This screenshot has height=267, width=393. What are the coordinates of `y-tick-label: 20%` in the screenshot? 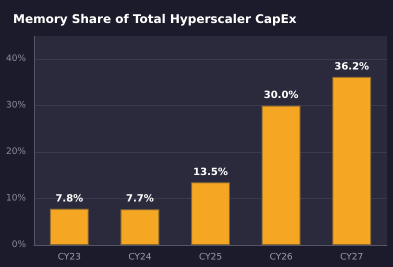 It's located at (16, 152).